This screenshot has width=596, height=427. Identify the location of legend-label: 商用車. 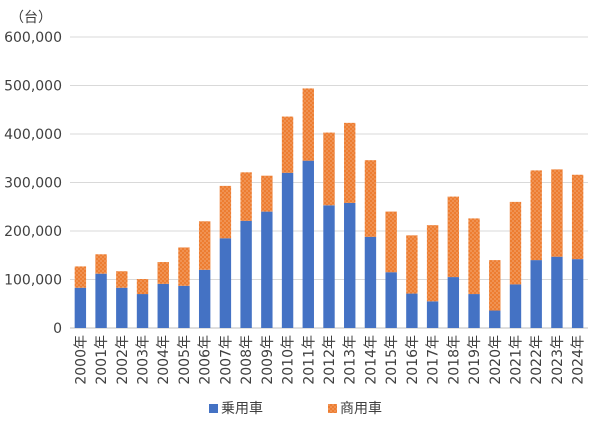
(361, 408).